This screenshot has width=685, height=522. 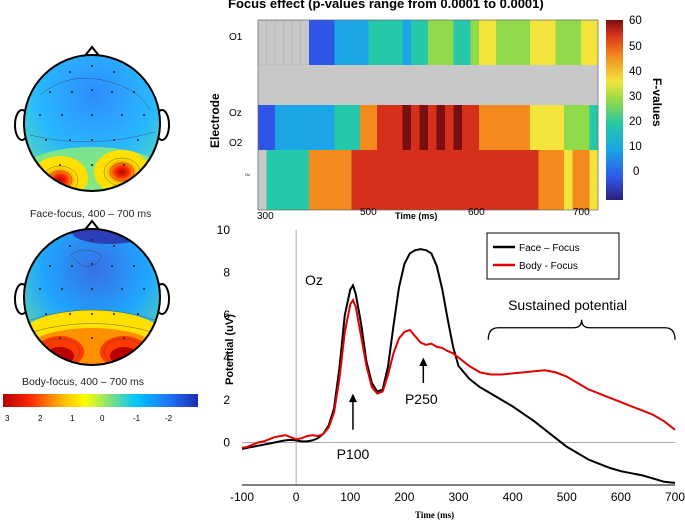 I want to click on topo-tick-m1: -1, so click(x=137, y=418).